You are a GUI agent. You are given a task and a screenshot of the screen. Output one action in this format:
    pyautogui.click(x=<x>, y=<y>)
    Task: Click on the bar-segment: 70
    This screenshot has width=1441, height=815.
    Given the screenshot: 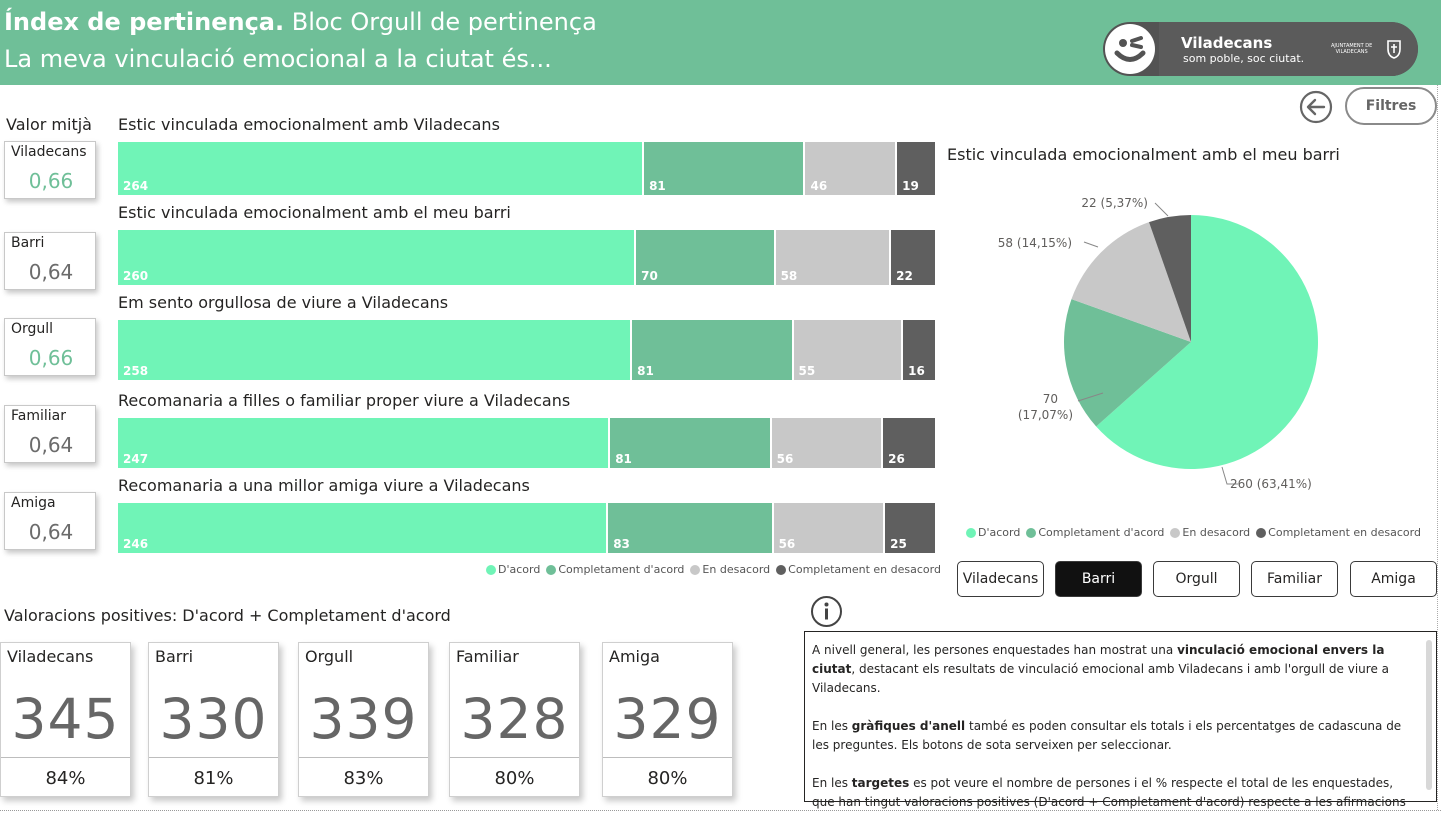 What is the action you would take?
    pyautogui.click(x=706, y=257)
    